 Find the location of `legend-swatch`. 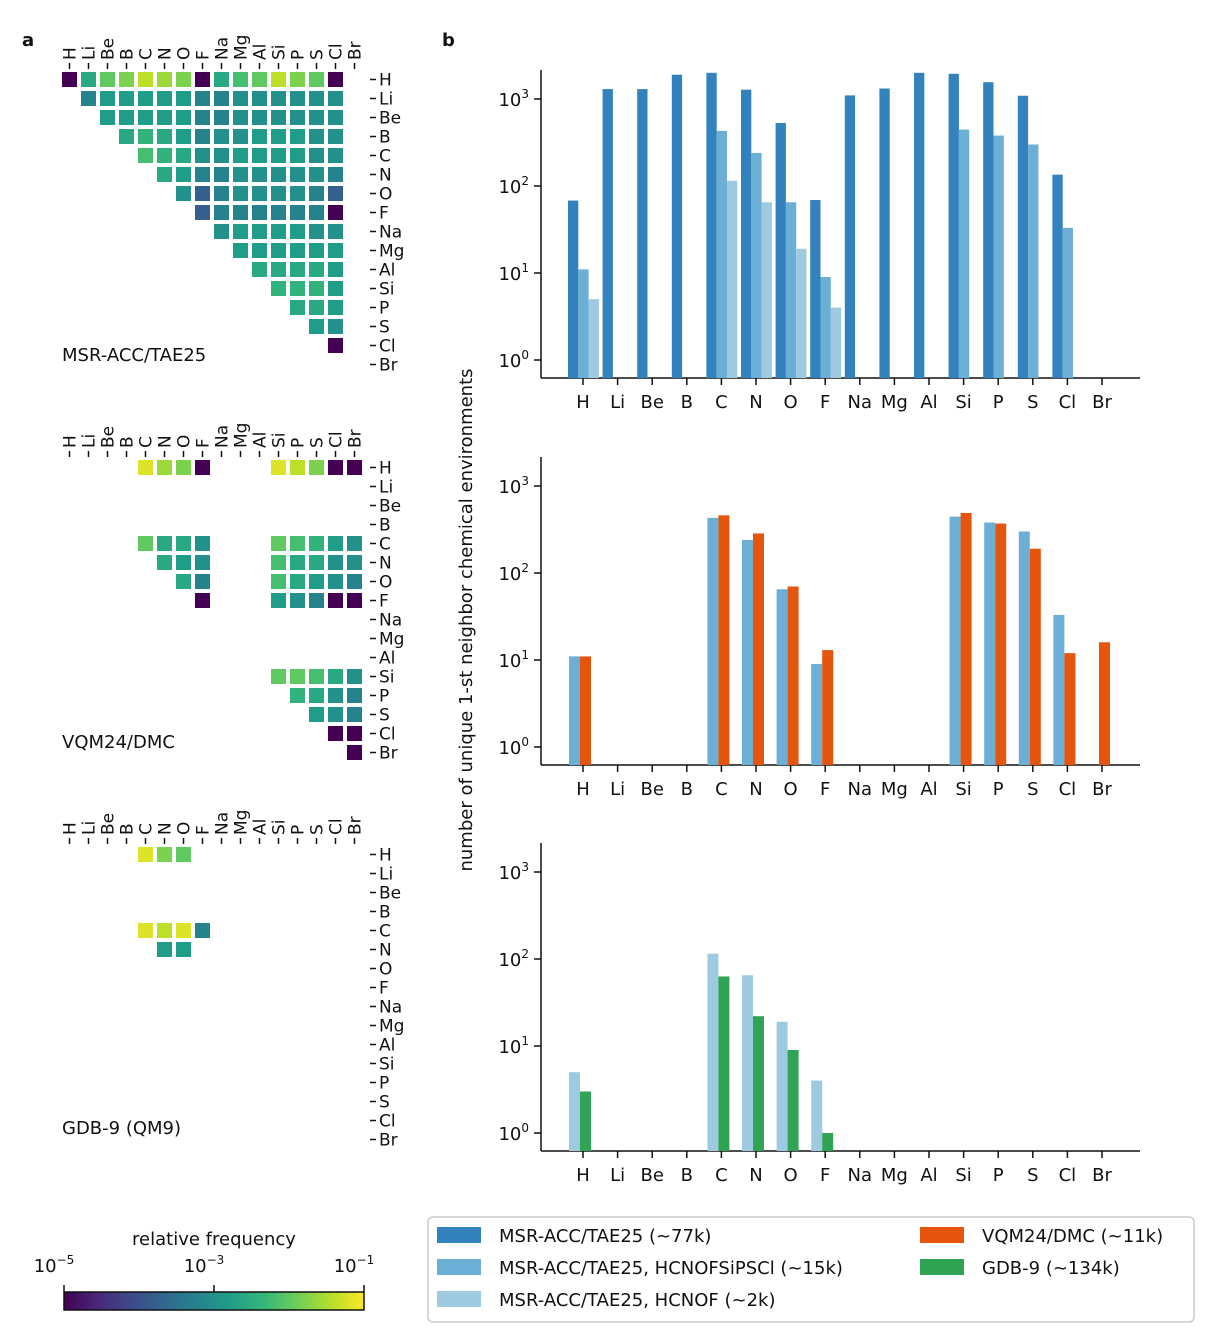

legend-swatch is located at coordinates (459, 1235).